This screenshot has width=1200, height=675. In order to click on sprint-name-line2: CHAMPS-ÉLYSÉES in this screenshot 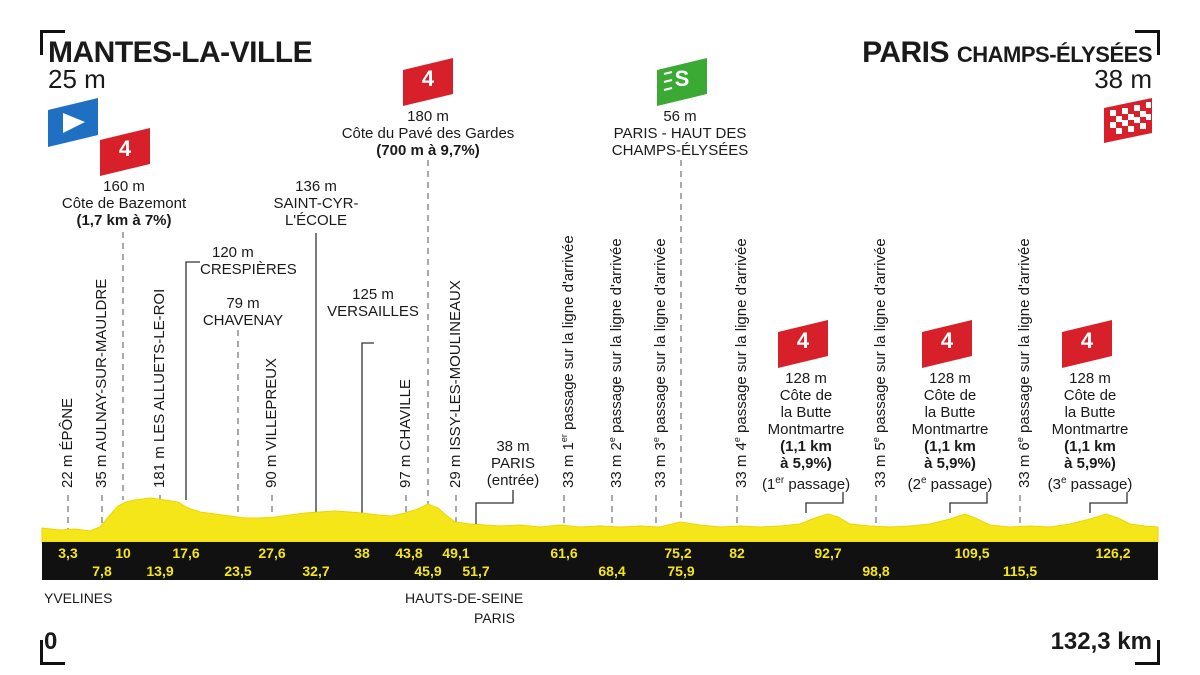, I will do `click(680, 150)`.